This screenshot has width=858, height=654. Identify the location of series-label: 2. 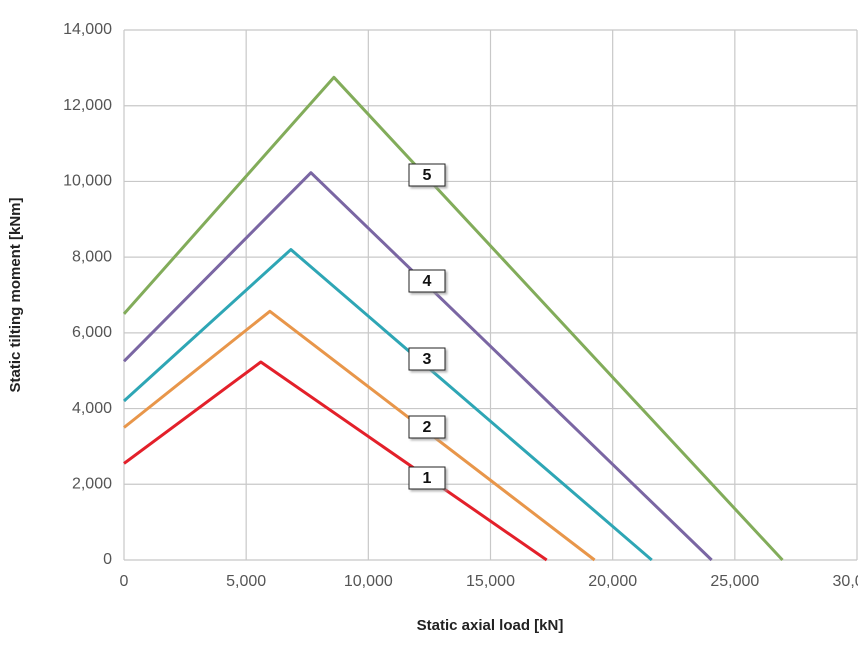
(427, 427).